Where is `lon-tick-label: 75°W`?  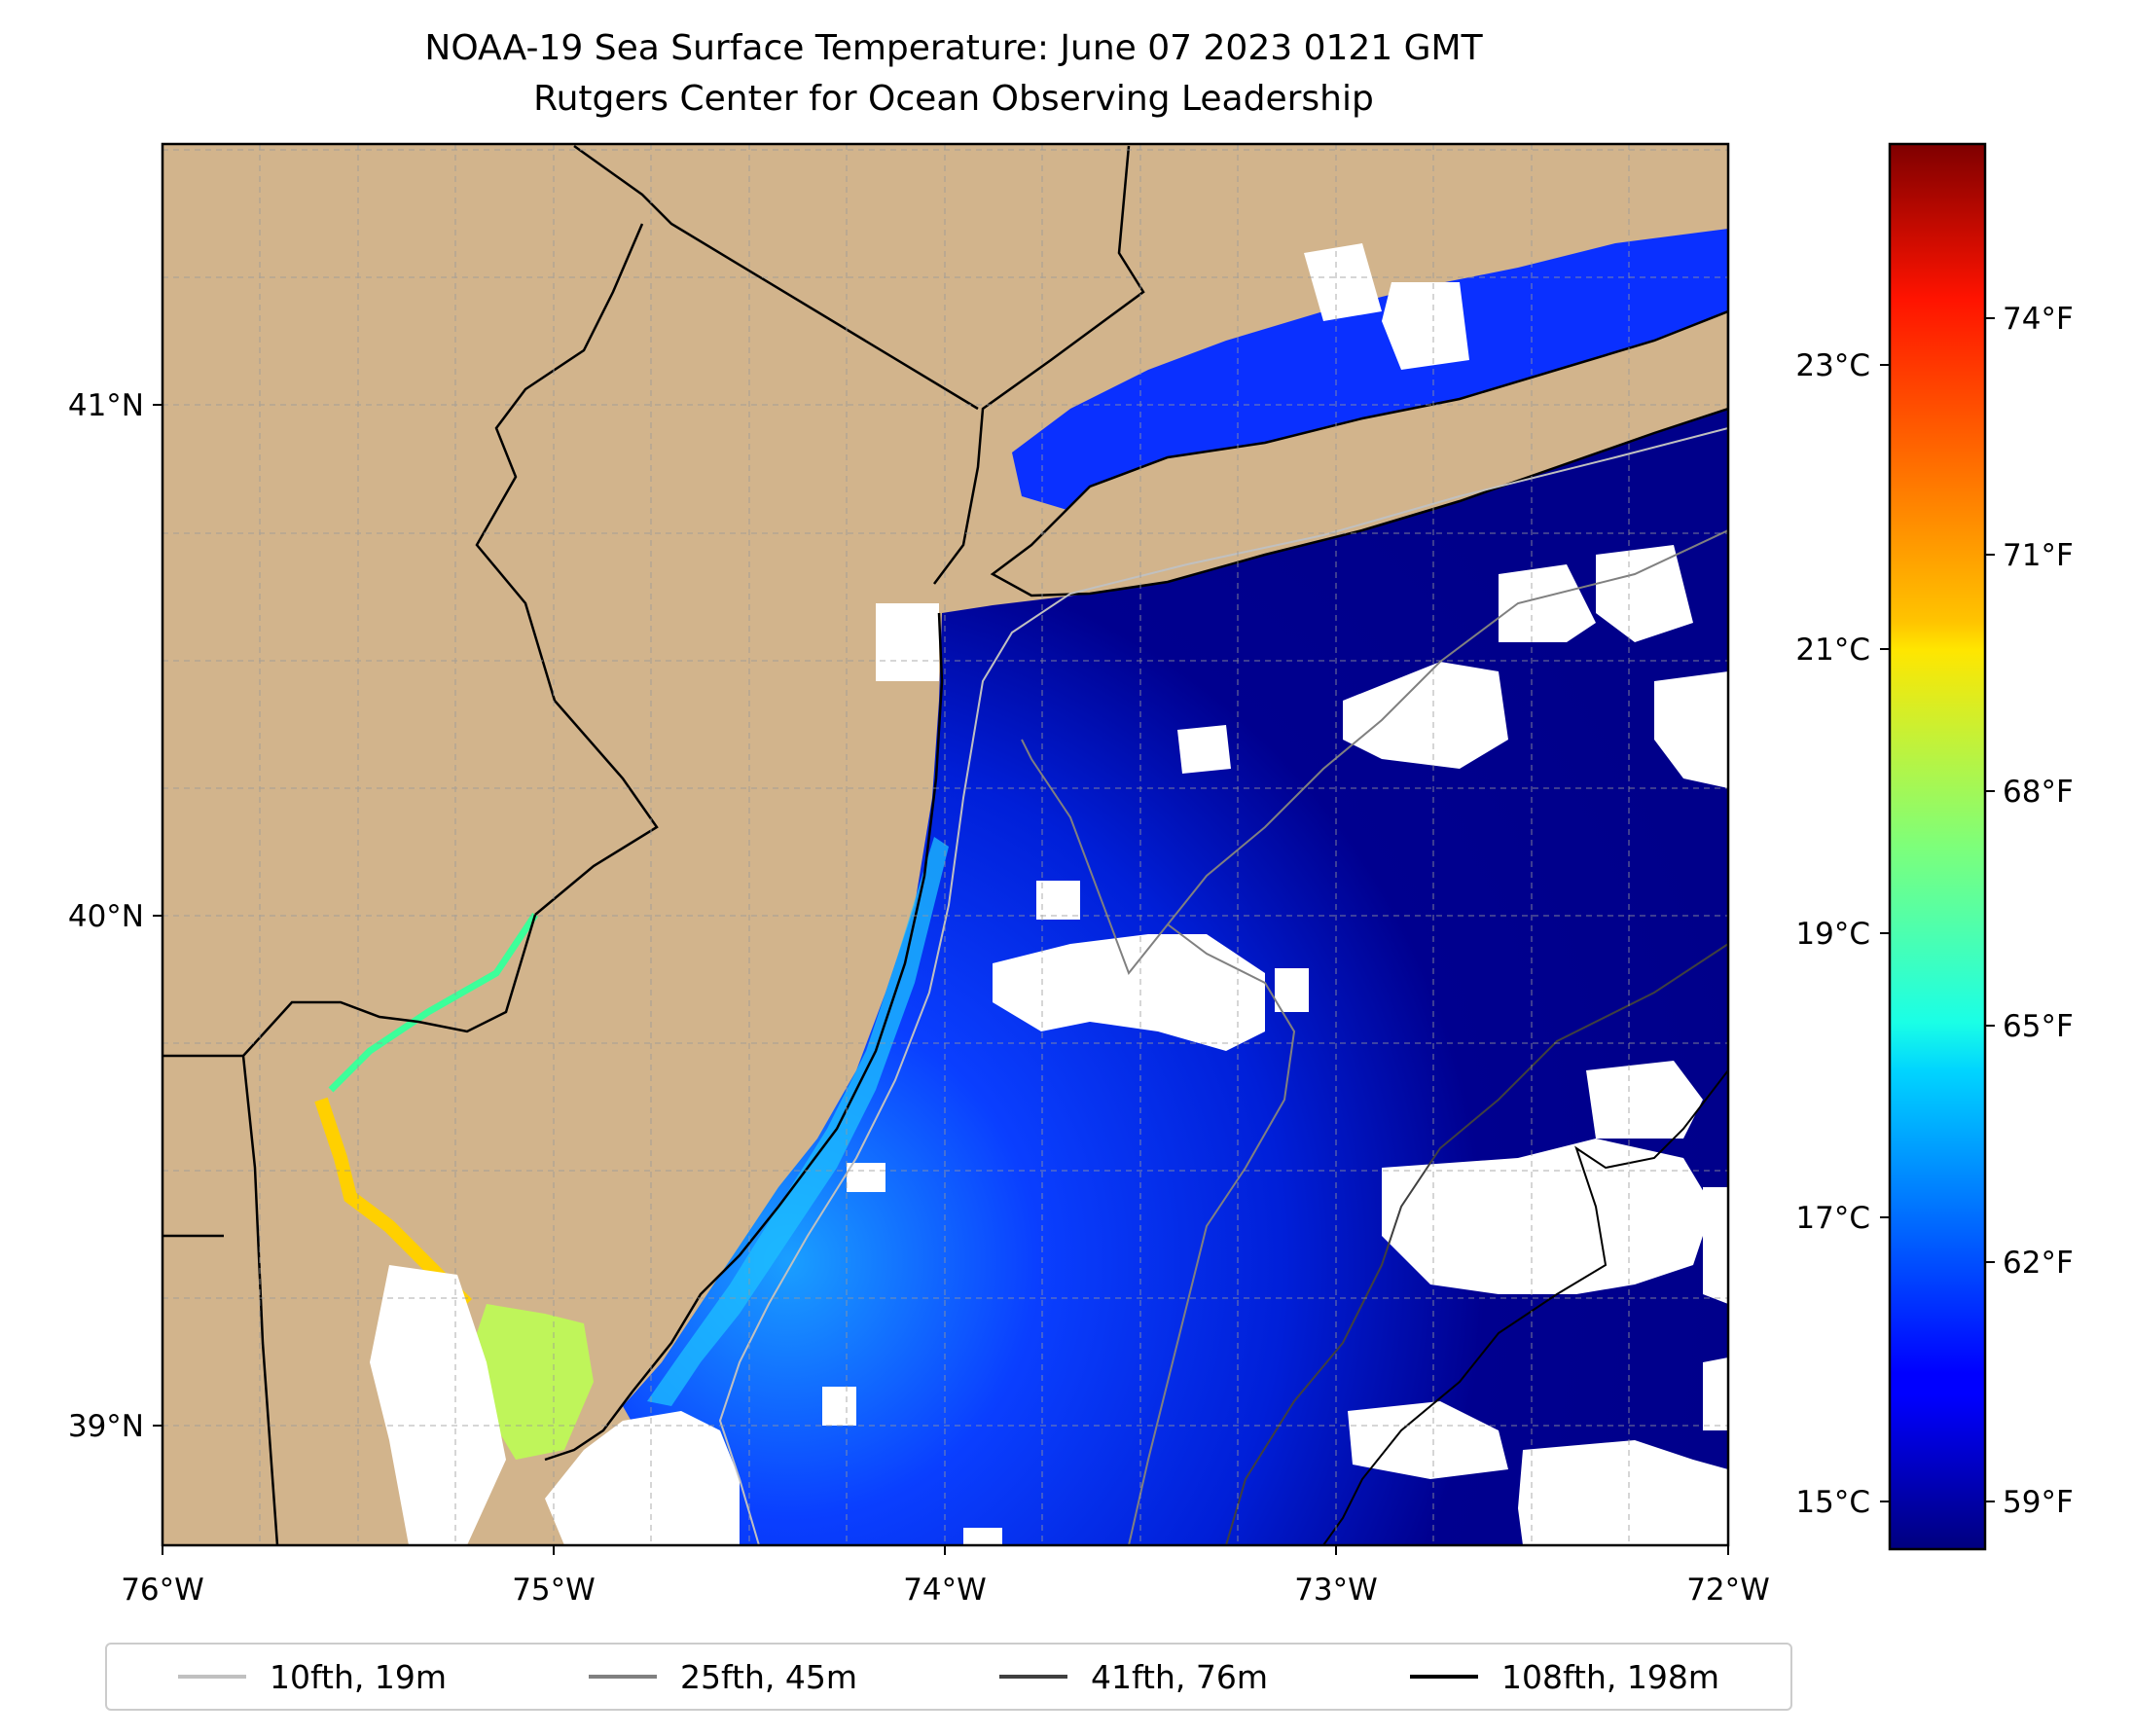 lon-tick-label: 75°W is located at coordinates (554, 1591).